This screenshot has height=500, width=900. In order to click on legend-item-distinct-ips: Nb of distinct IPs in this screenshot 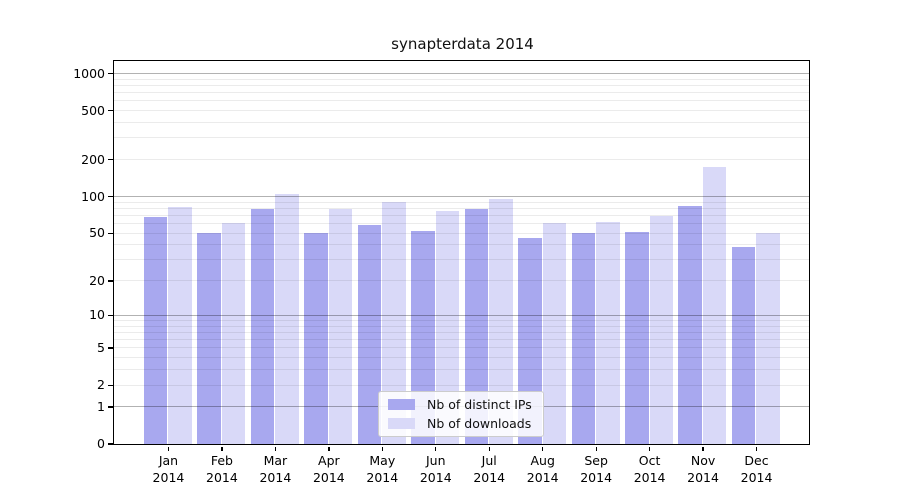, I will do `click(461, 404)`.